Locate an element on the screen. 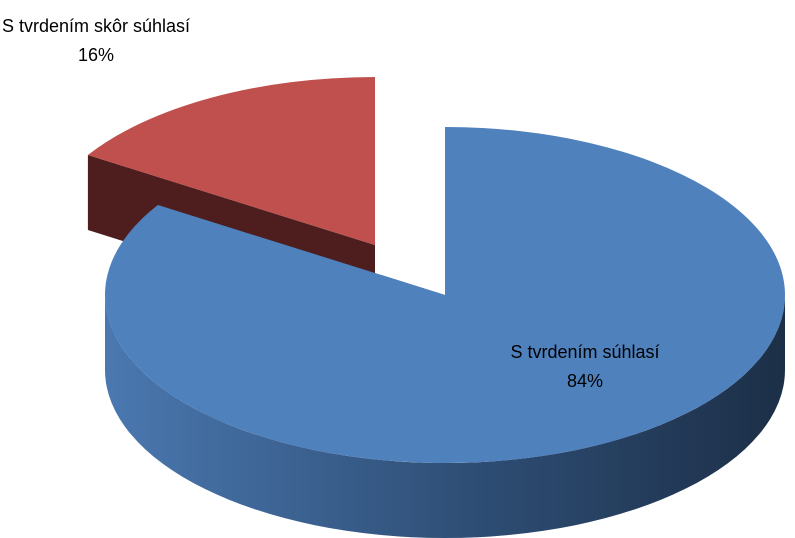 The image size is (795, 538). value-label: 84% is located at coordinates (585, 381).